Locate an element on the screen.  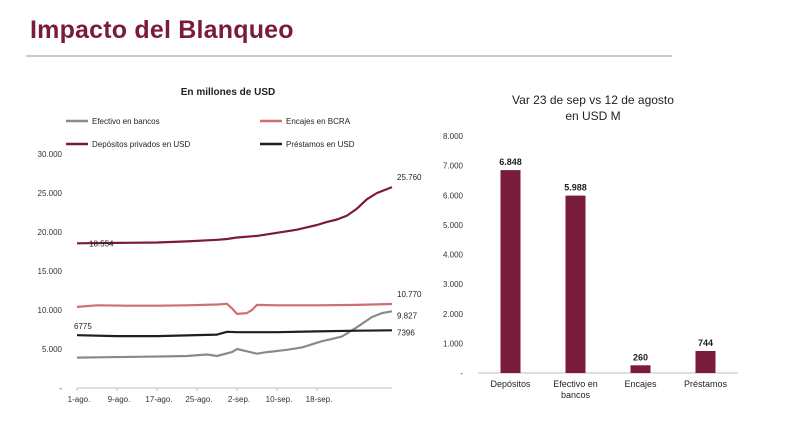
legend-label: Efectivo en bancos is located at coordinates (126, 121).